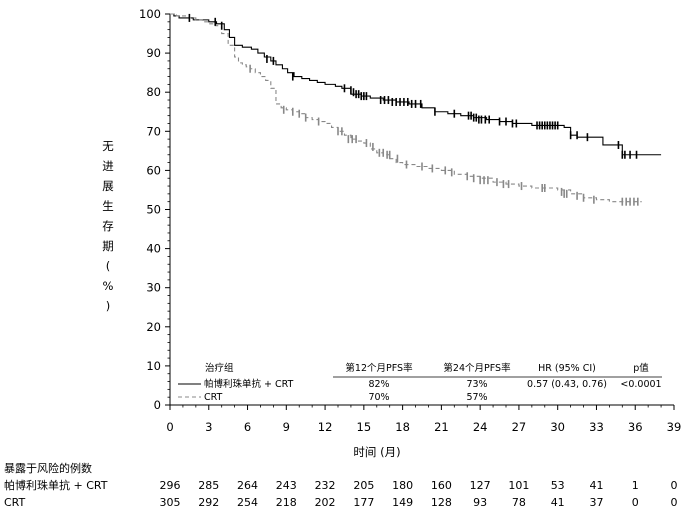  What do you see at coordinates (249, 384) in the screenshot?
I see `legend-name-pembro: 帕博利珠单抗 + CRT` at bounding box center [249, 384].